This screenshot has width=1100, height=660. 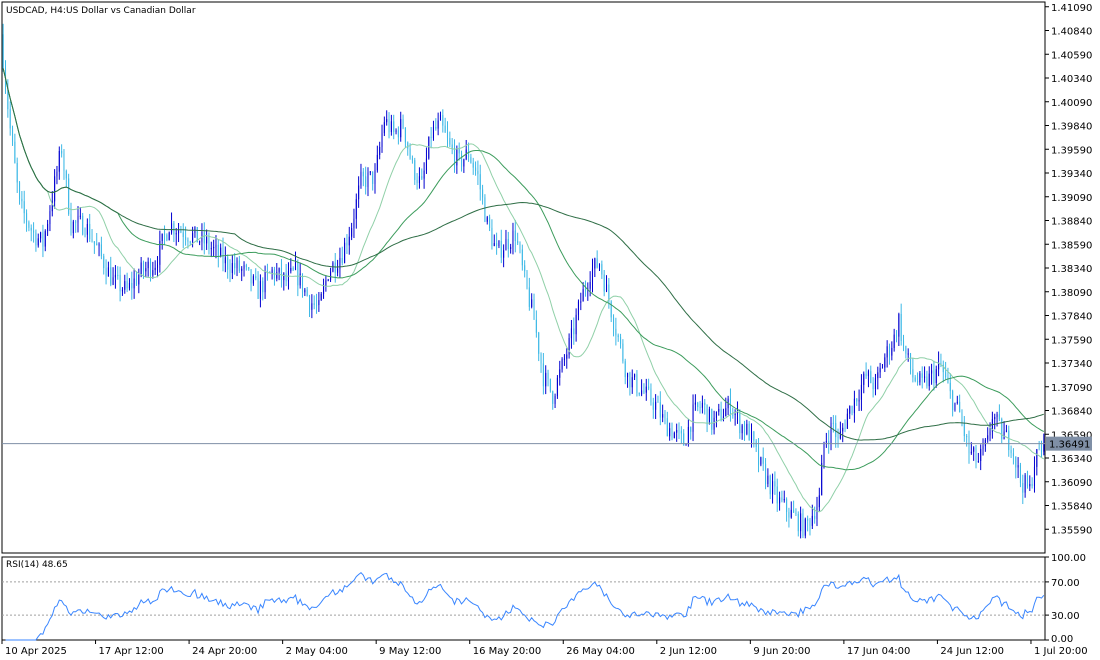 What do you see at coordinates (1071, 8) in the screenshot?
I see `price-tick-label: 1.41090` at bounding box center [1071, 8].